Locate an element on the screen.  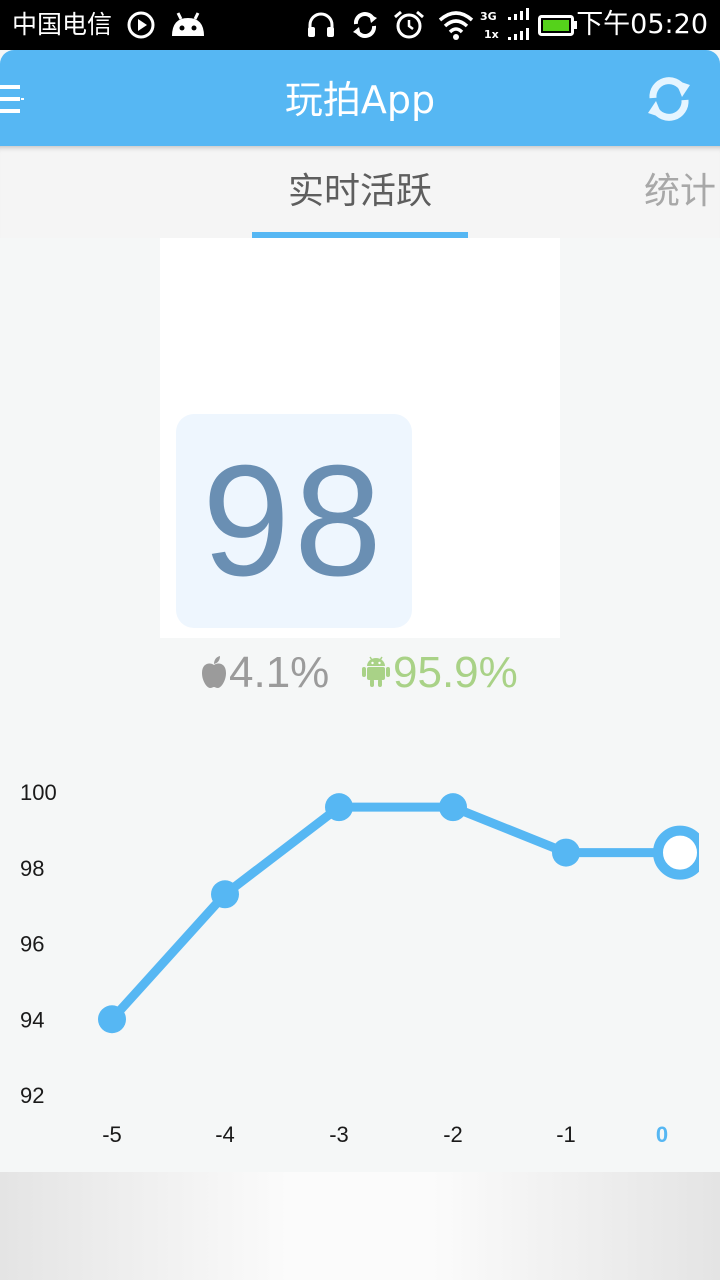
y-tick-label: 98 is located at coordinates (32, 868).